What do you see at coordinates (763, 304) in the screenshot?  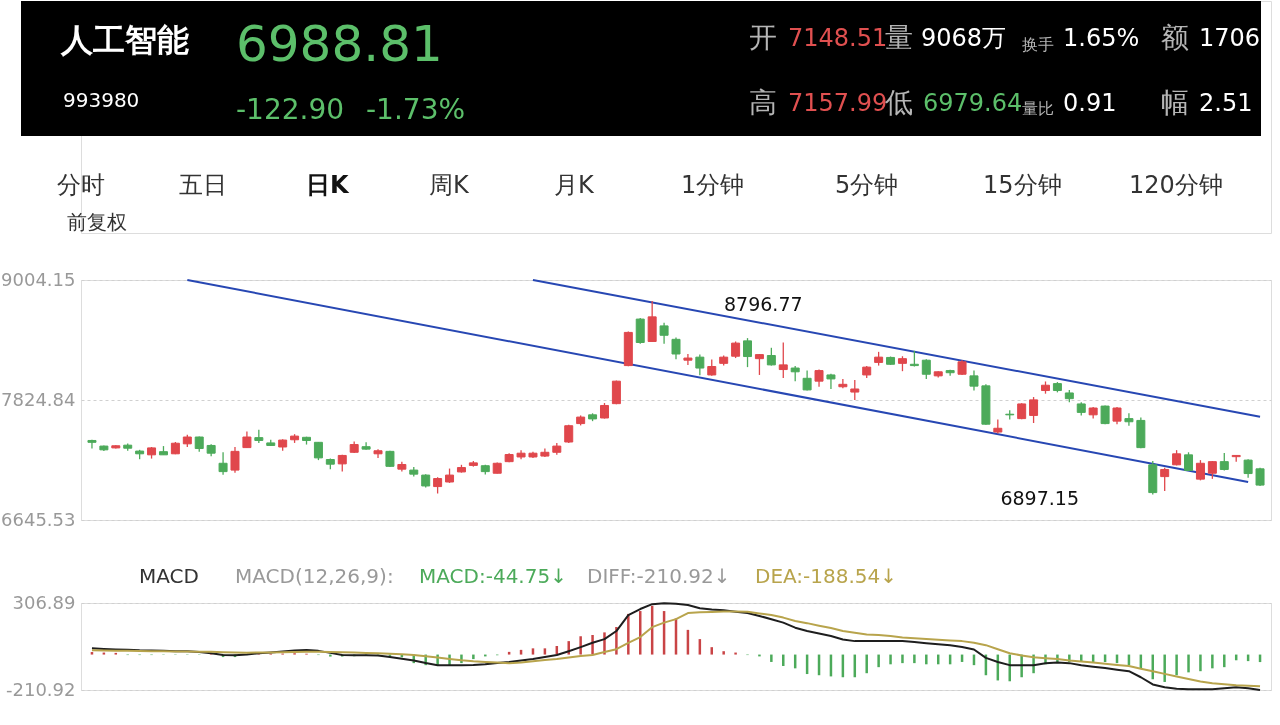 I see `annotation: 8796.77` at bounding box center [763, 304].